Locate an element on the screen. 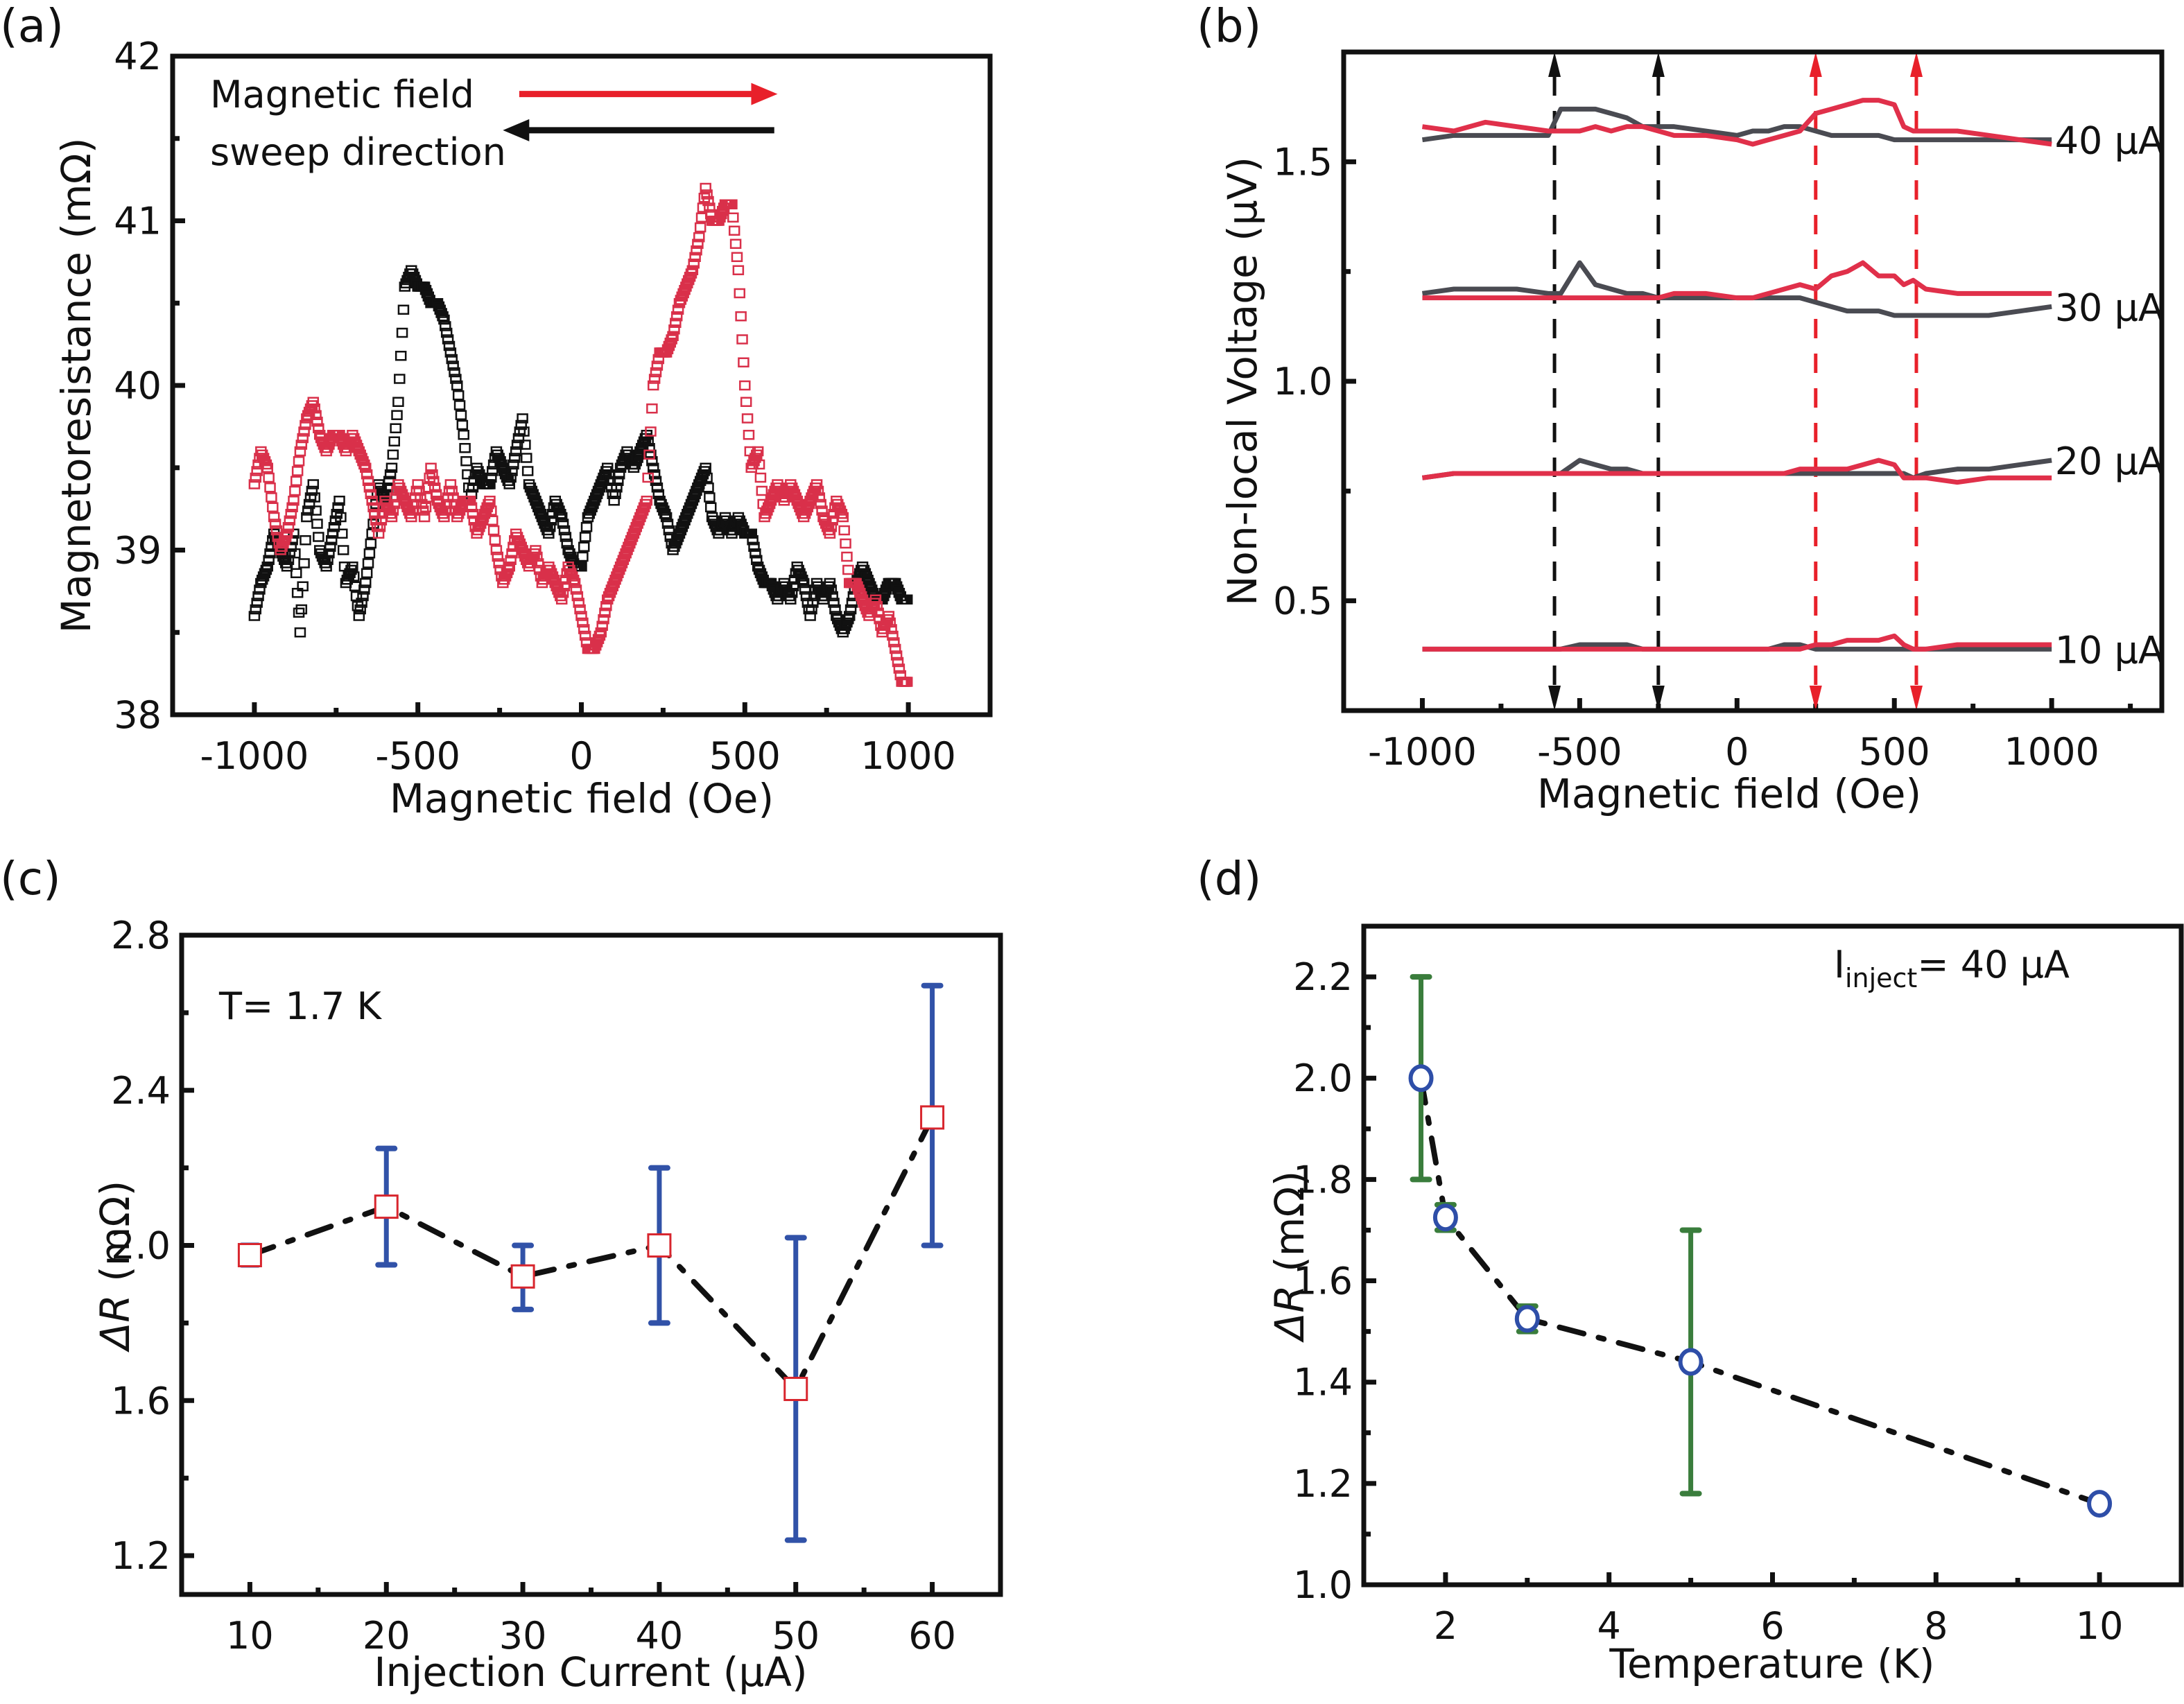 The image size is (2184, 1704). y-axis-label-c-symbol: ΔR is located at coordinates (115, 1323).